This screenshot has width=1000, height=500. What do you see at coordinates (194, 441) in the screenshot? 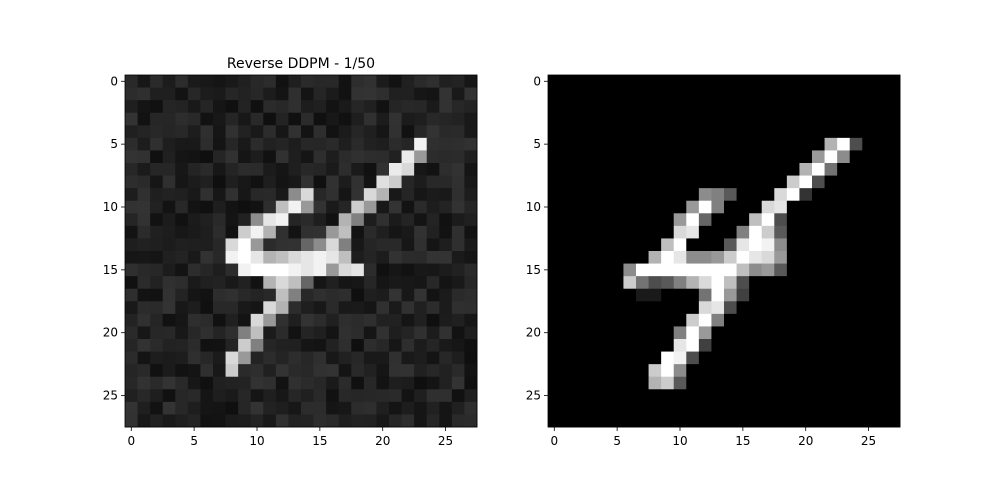
I see `x-tick-label: 5` at bounding box center [194, 441].